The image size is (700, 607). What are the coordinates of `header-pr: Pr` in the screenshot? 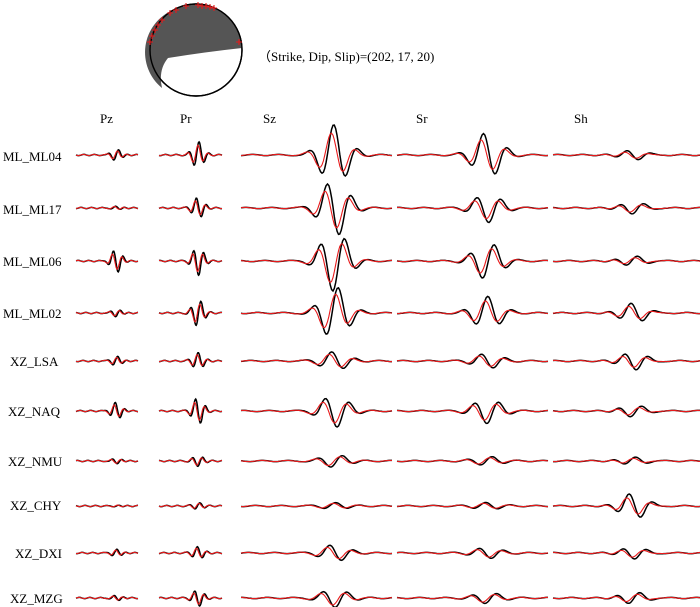 It's located at (186, 118).